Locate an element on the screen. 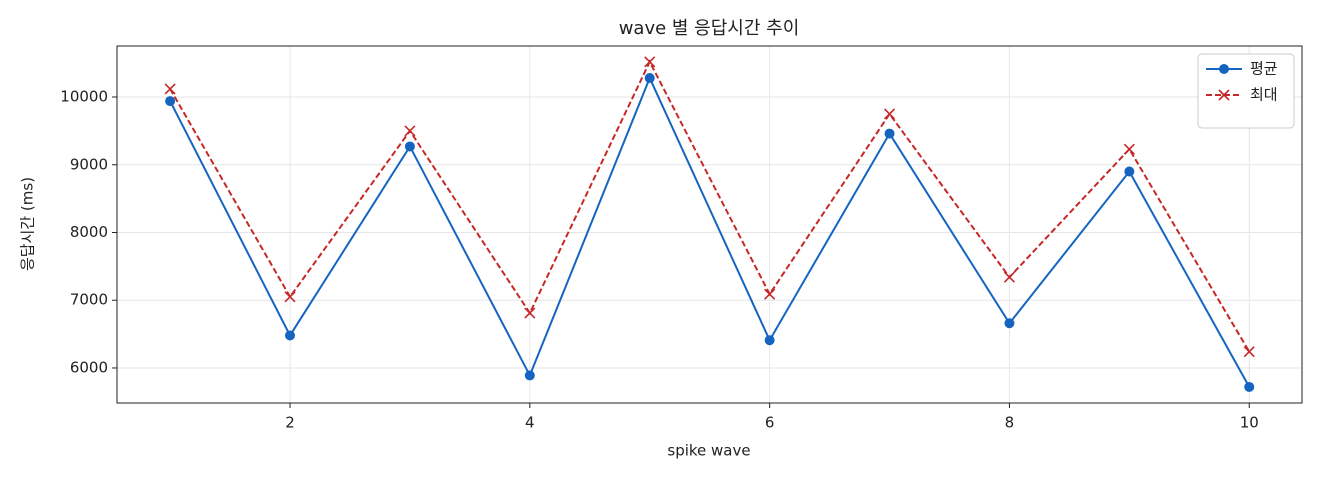  y-tick-label: 7000 is located at coordinates (89, 300).